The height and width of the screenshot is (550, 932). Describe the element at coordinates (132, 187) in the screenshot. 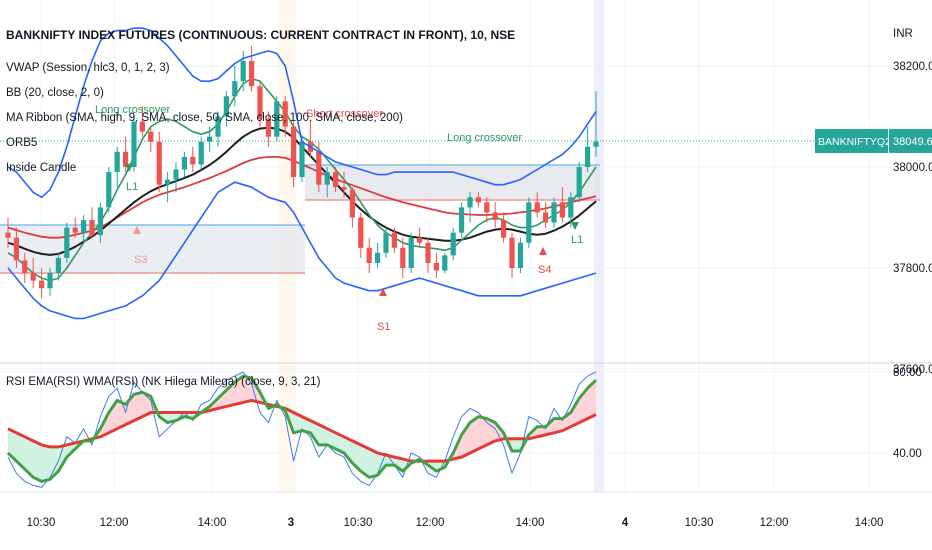

I see `signal-l1: L1` at that location.